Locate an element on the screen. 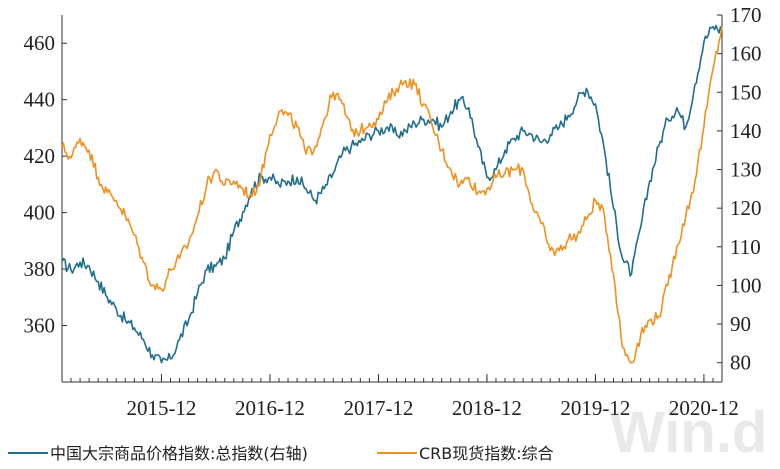 This screenshot has width=780, height=469. y-right-tick-label: 100 is located at coordinates (746, 285).